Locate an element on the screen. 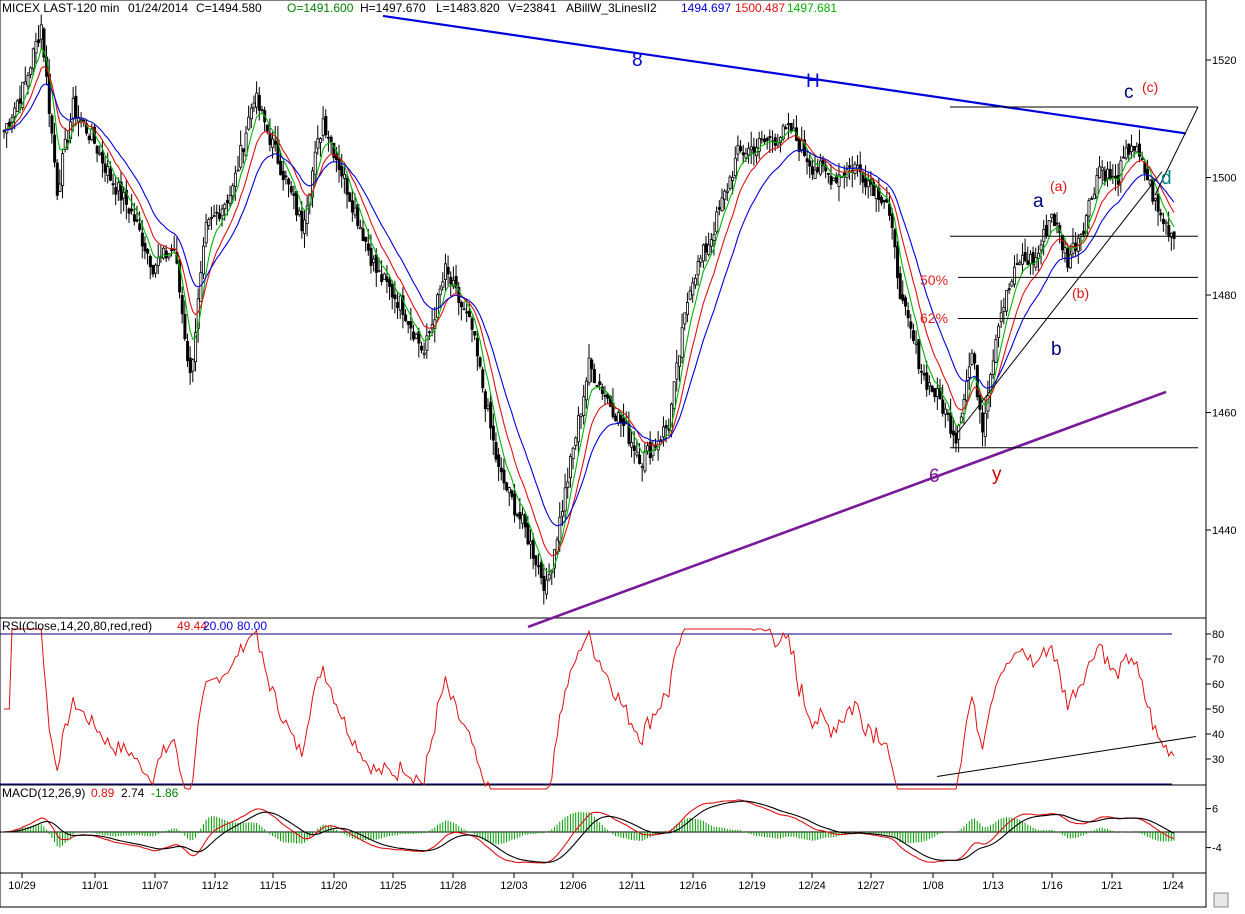 This screenshot has height=914, width=1245. channel-line-lower is located at coordinates (1058, 304).